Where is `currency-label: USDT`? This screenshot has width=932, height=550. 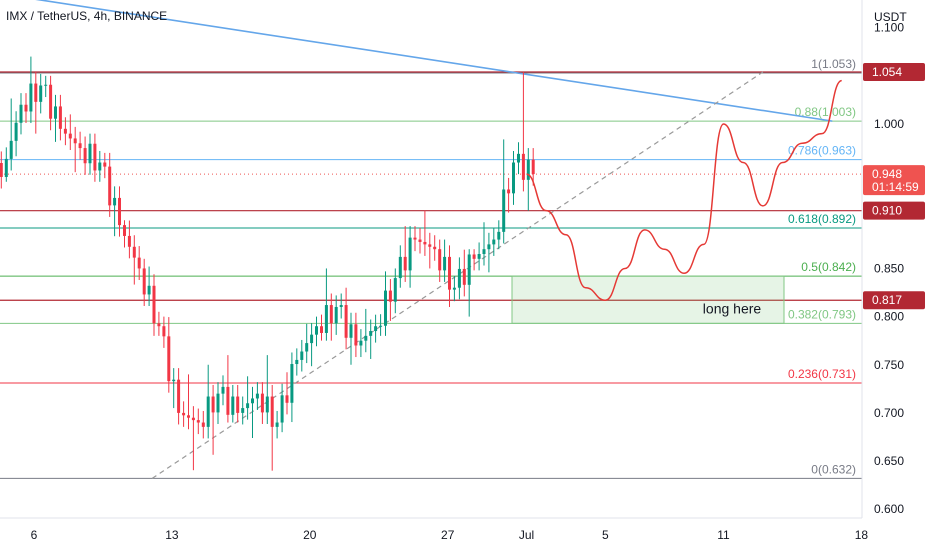
currency-label: USDT is located at coordinates (890, 17).